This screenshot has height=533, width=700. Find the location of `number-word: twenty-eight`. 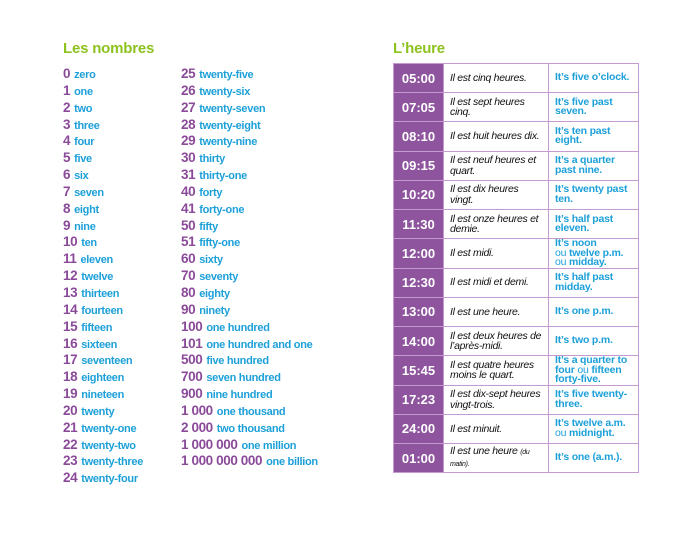

number-word: twenty-eight is located at coordinates (230, 125).